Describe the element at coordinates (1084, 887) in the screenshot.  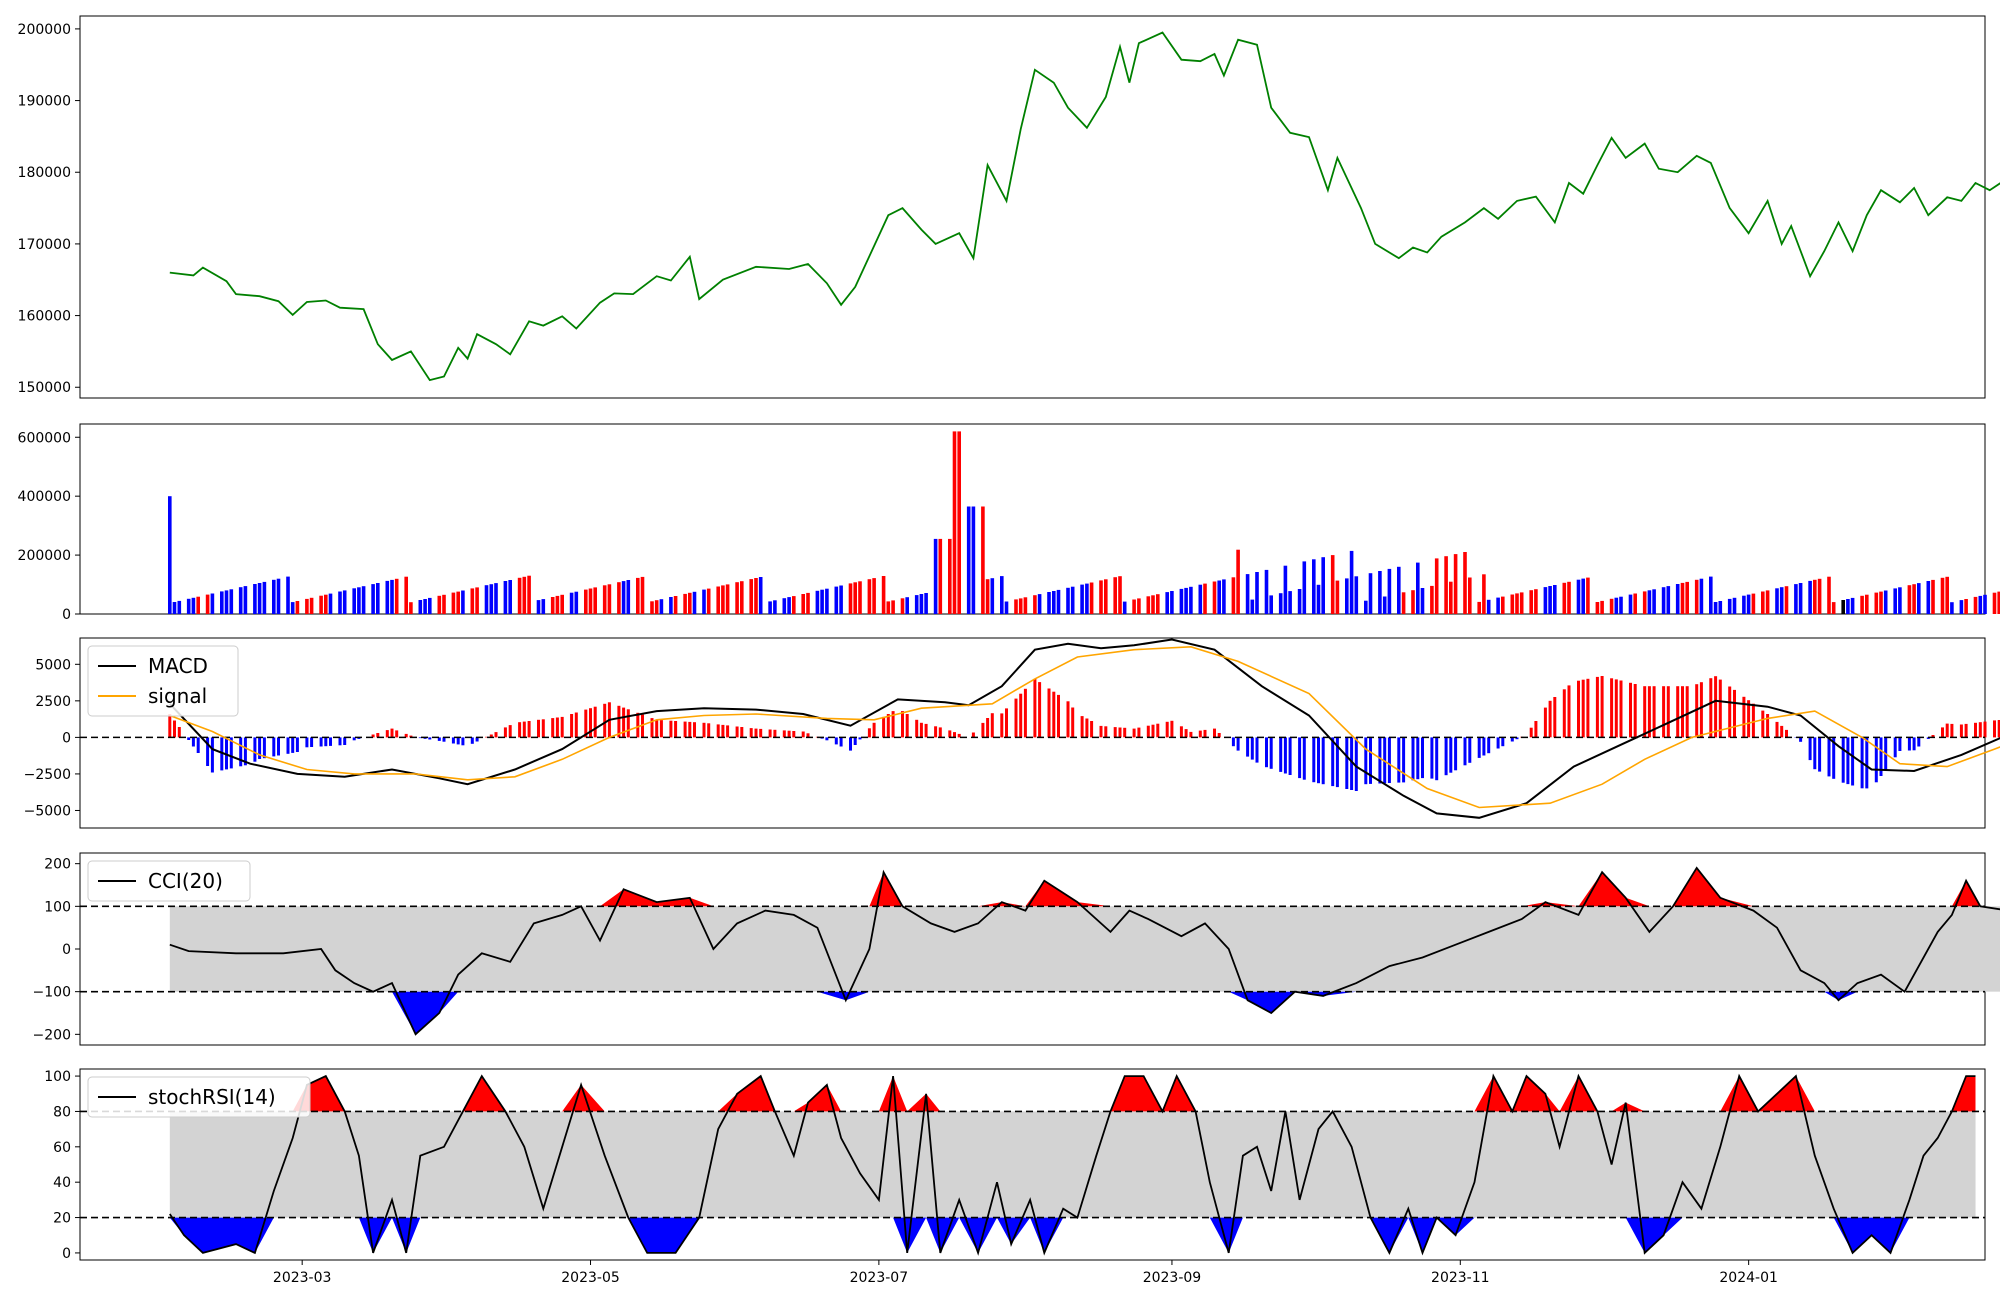
I see `overbought-fill` at that location.